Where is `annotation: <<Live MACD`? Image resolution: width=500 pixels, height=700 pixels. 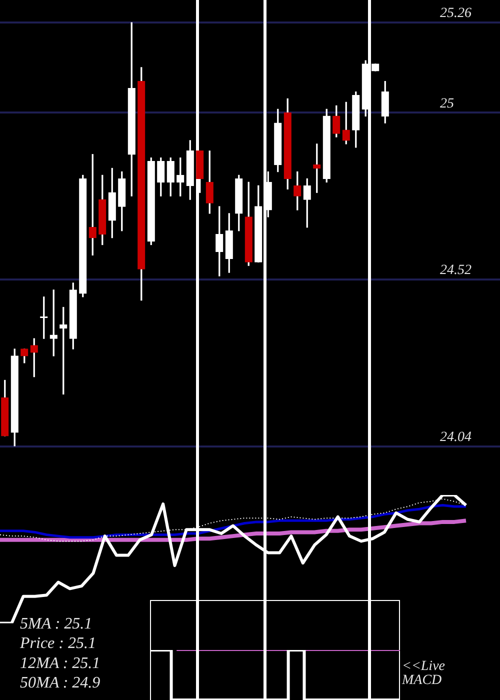 annotation: <<Live MACD is located at coordinates (423, 673).